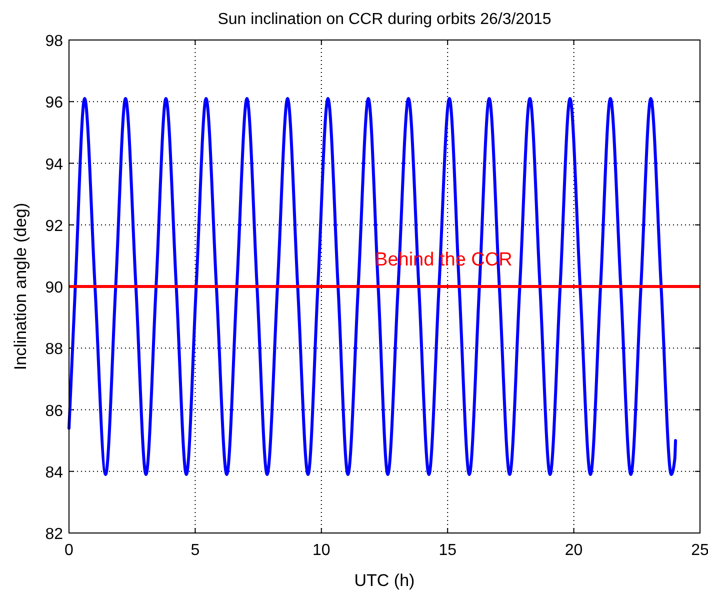 Image resolution: width=708 pixels, height=594 pixels. I want to click on chart-title: Sun inclination on CCR during orbits 26/3/2015, so click(385, 19).